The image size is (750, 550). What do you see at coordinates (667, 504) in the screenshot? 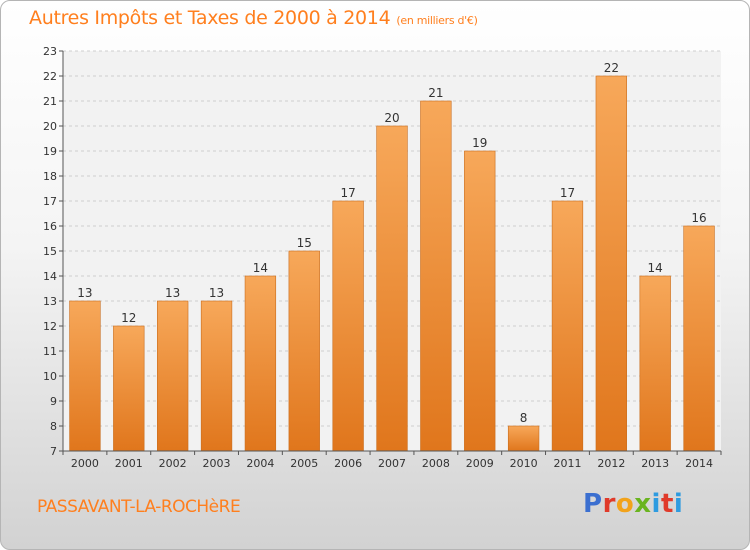
I see `logo-letter: t` at bounding box center [667, 504].